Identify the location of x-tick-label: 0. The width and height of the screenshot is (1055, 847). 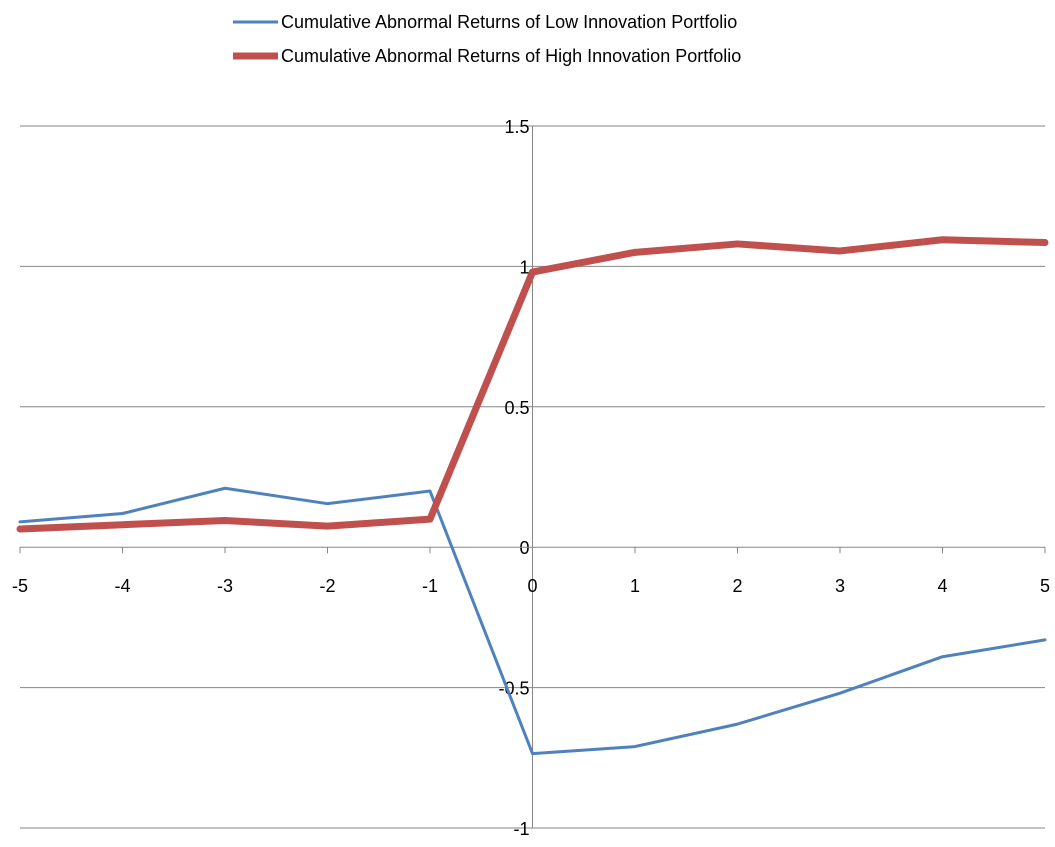
(532, 586).